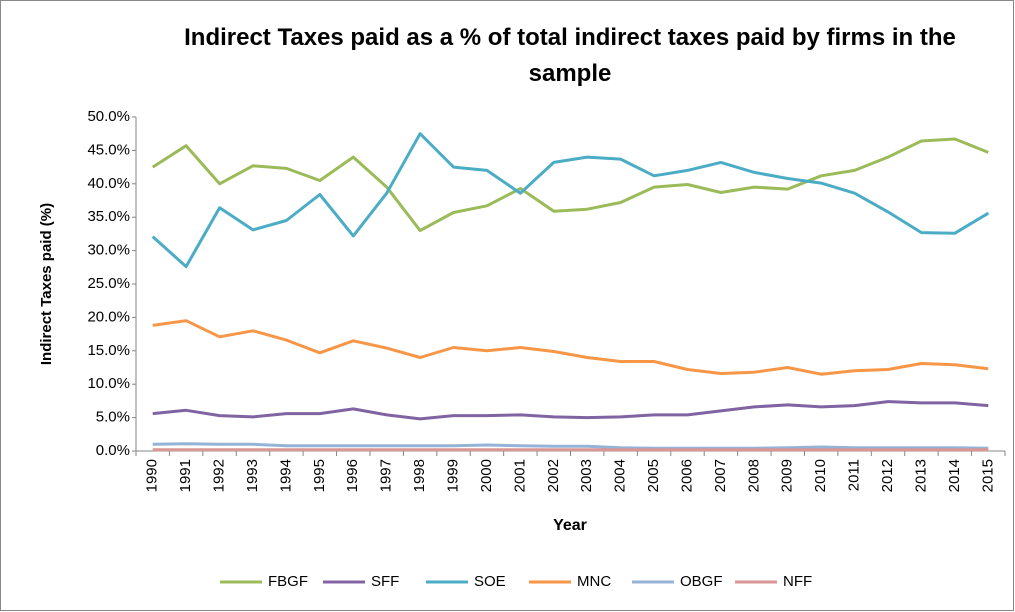 This screenshot has width=1015, height=612. What do you see at coordinates (490, 581) in the screenshot?
I see `legend-label: SOE` at bounding box center [490, 581].